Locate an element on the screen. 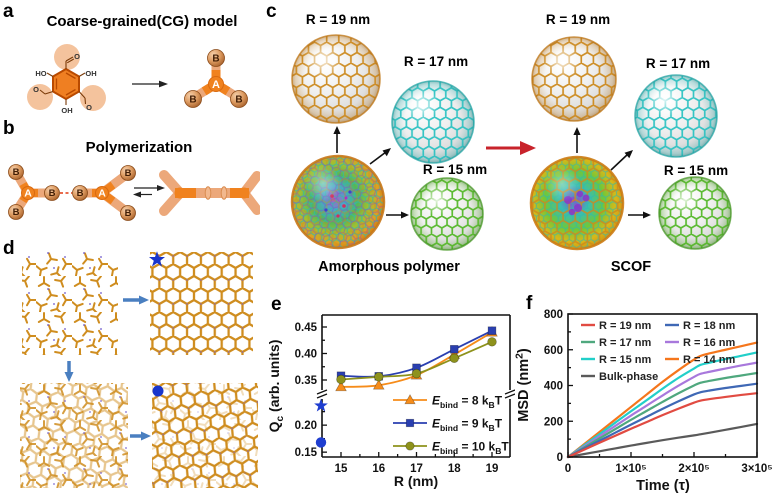 The image size is (777, 500). bead-a is located at coordinates (216, 84).